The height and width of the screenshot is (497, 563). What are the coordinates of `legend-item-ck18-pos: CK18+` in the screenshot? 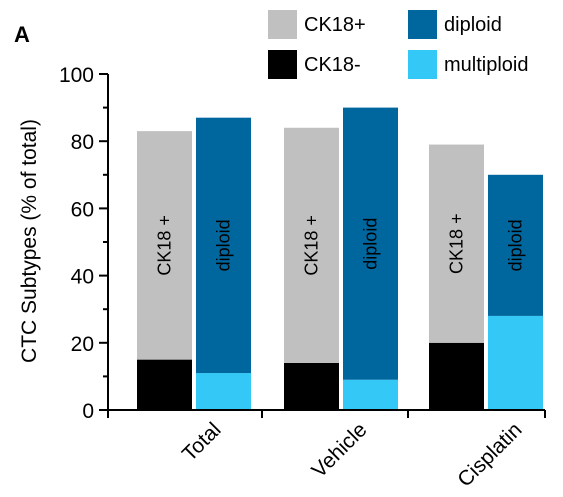 It's located at (317, 24).